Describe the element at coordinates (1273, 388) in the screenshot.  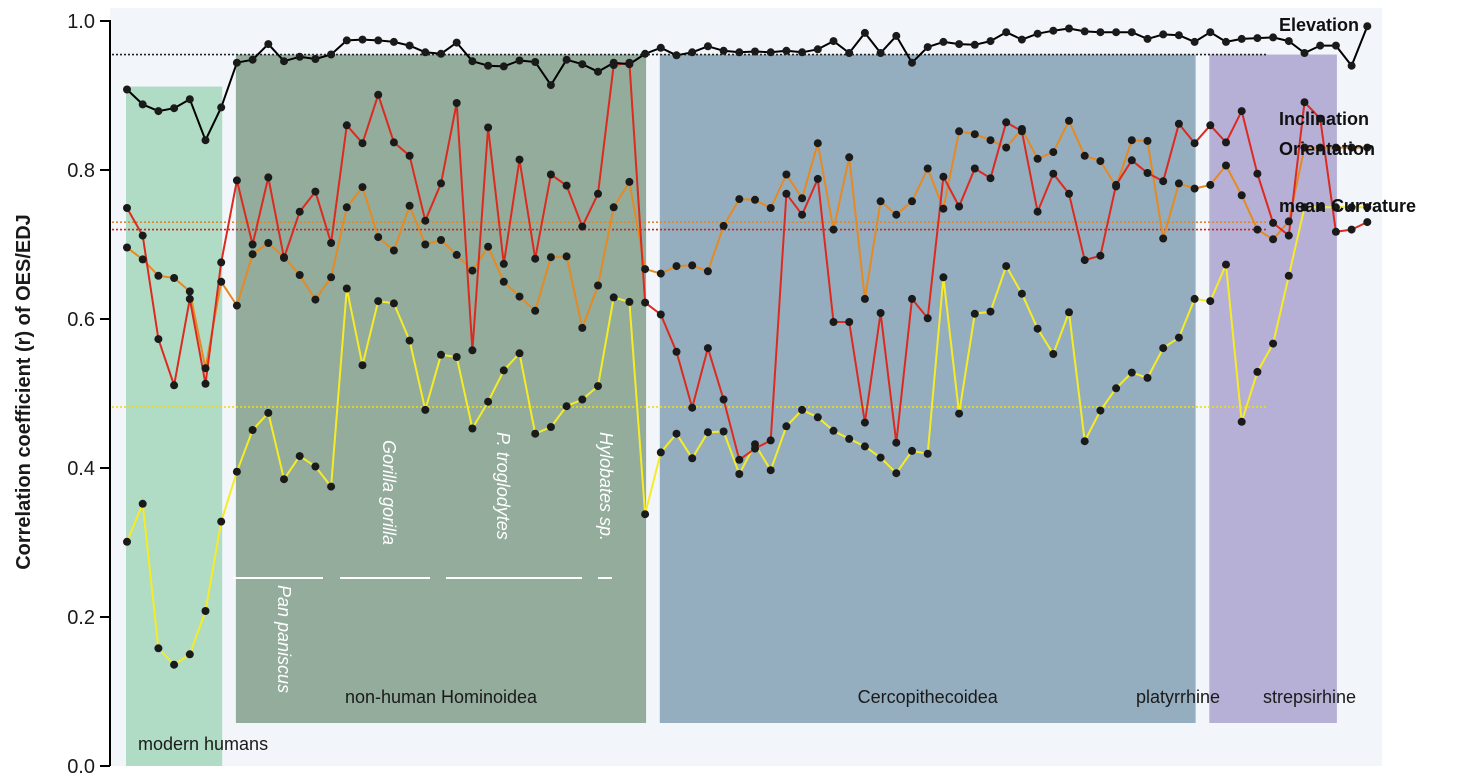
I see `band-platyrrhine` at that location.